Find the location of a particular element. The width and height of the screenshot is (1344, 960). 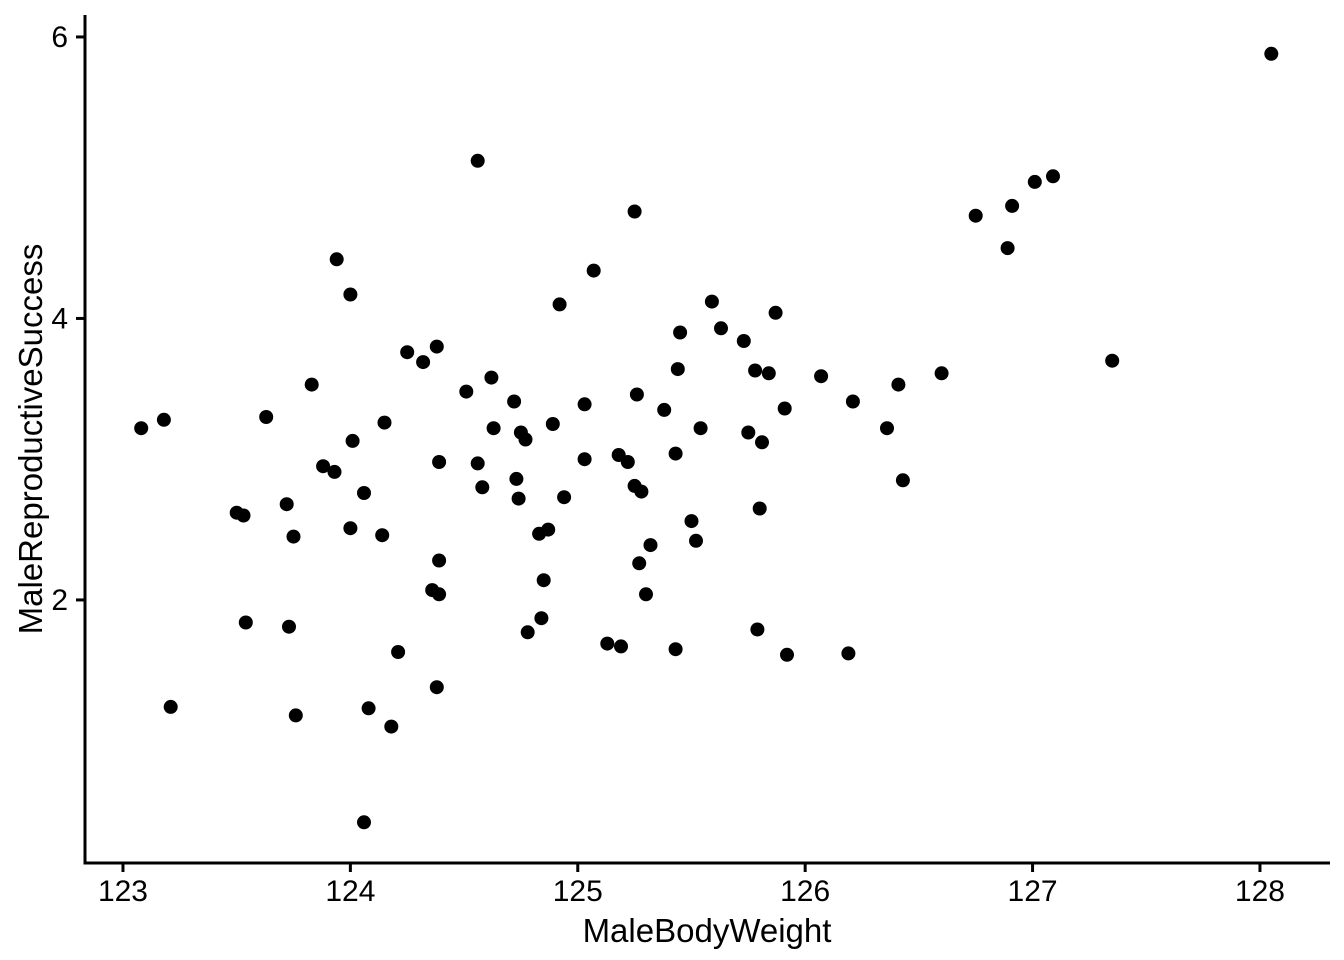

x-axis-title: MaleBodyWeight is located at coordinates (707, 930).